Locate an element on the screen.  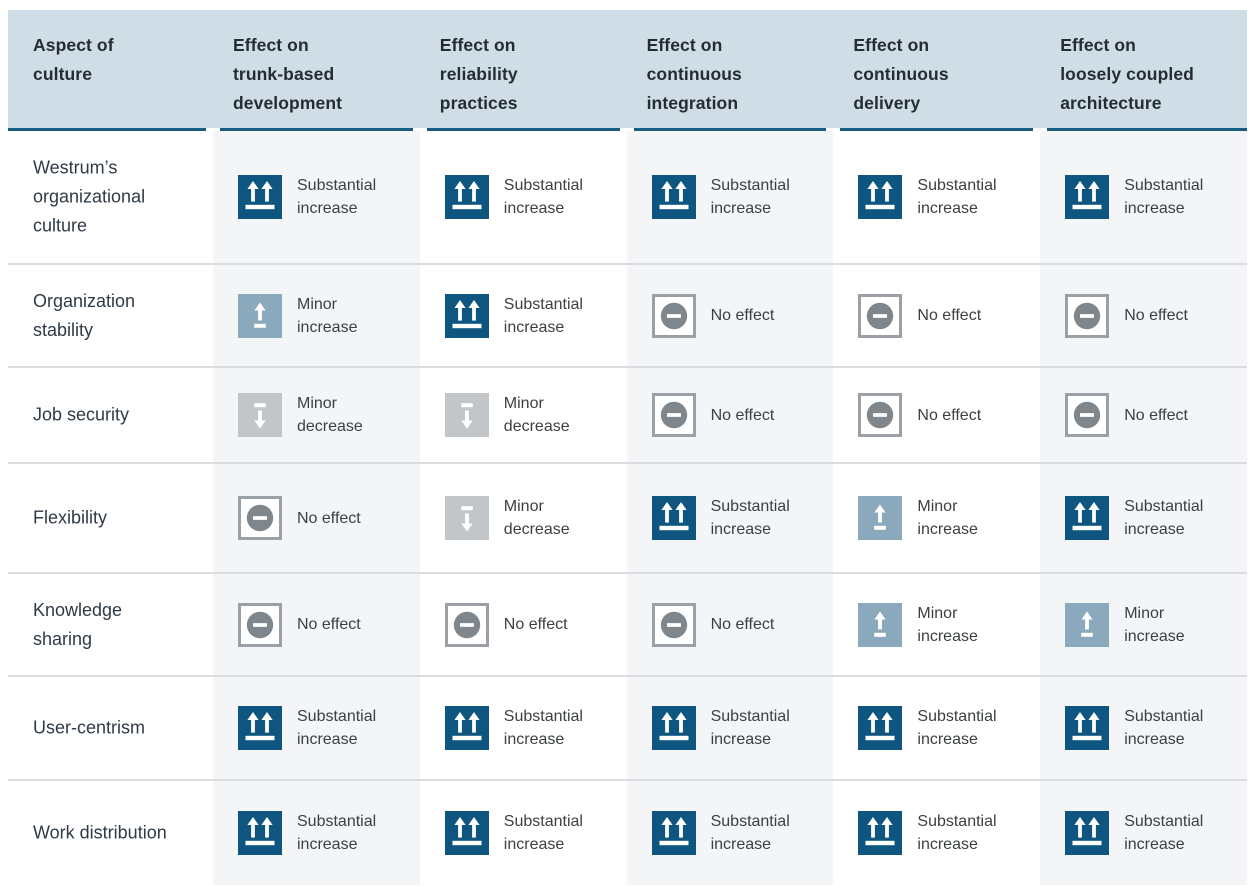
column-header-label: Effect on continuous delivery is located at coordinates (901, 74).